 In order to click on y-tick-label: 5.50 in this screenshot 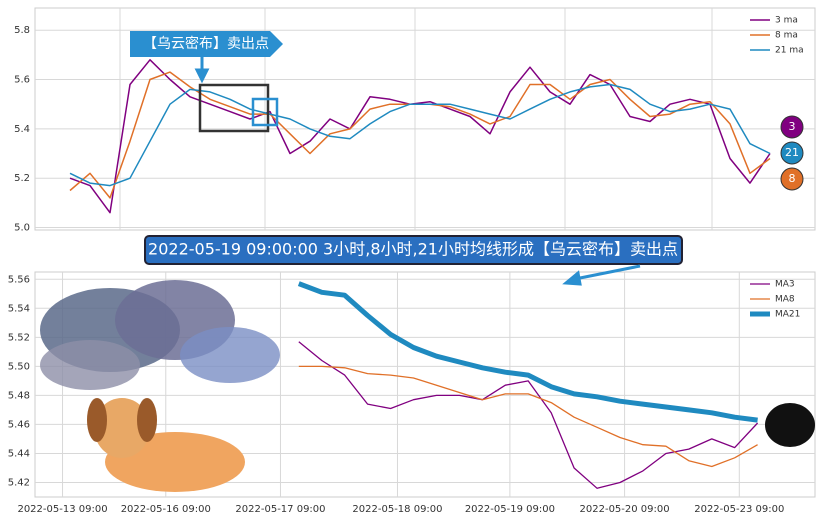, I will do `click(19, 366)`.